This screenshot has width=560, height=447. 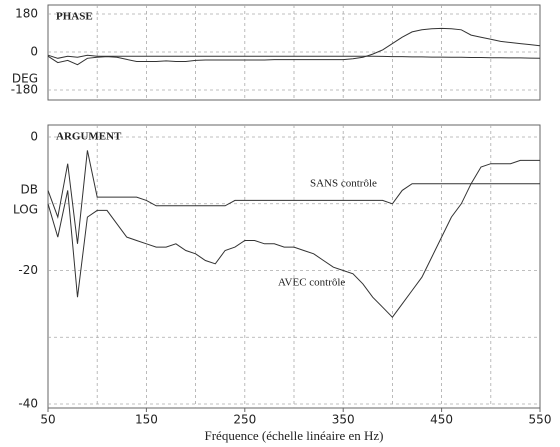 I want to click on chart-title: ARGUMENT, so click(x=89, y=137).